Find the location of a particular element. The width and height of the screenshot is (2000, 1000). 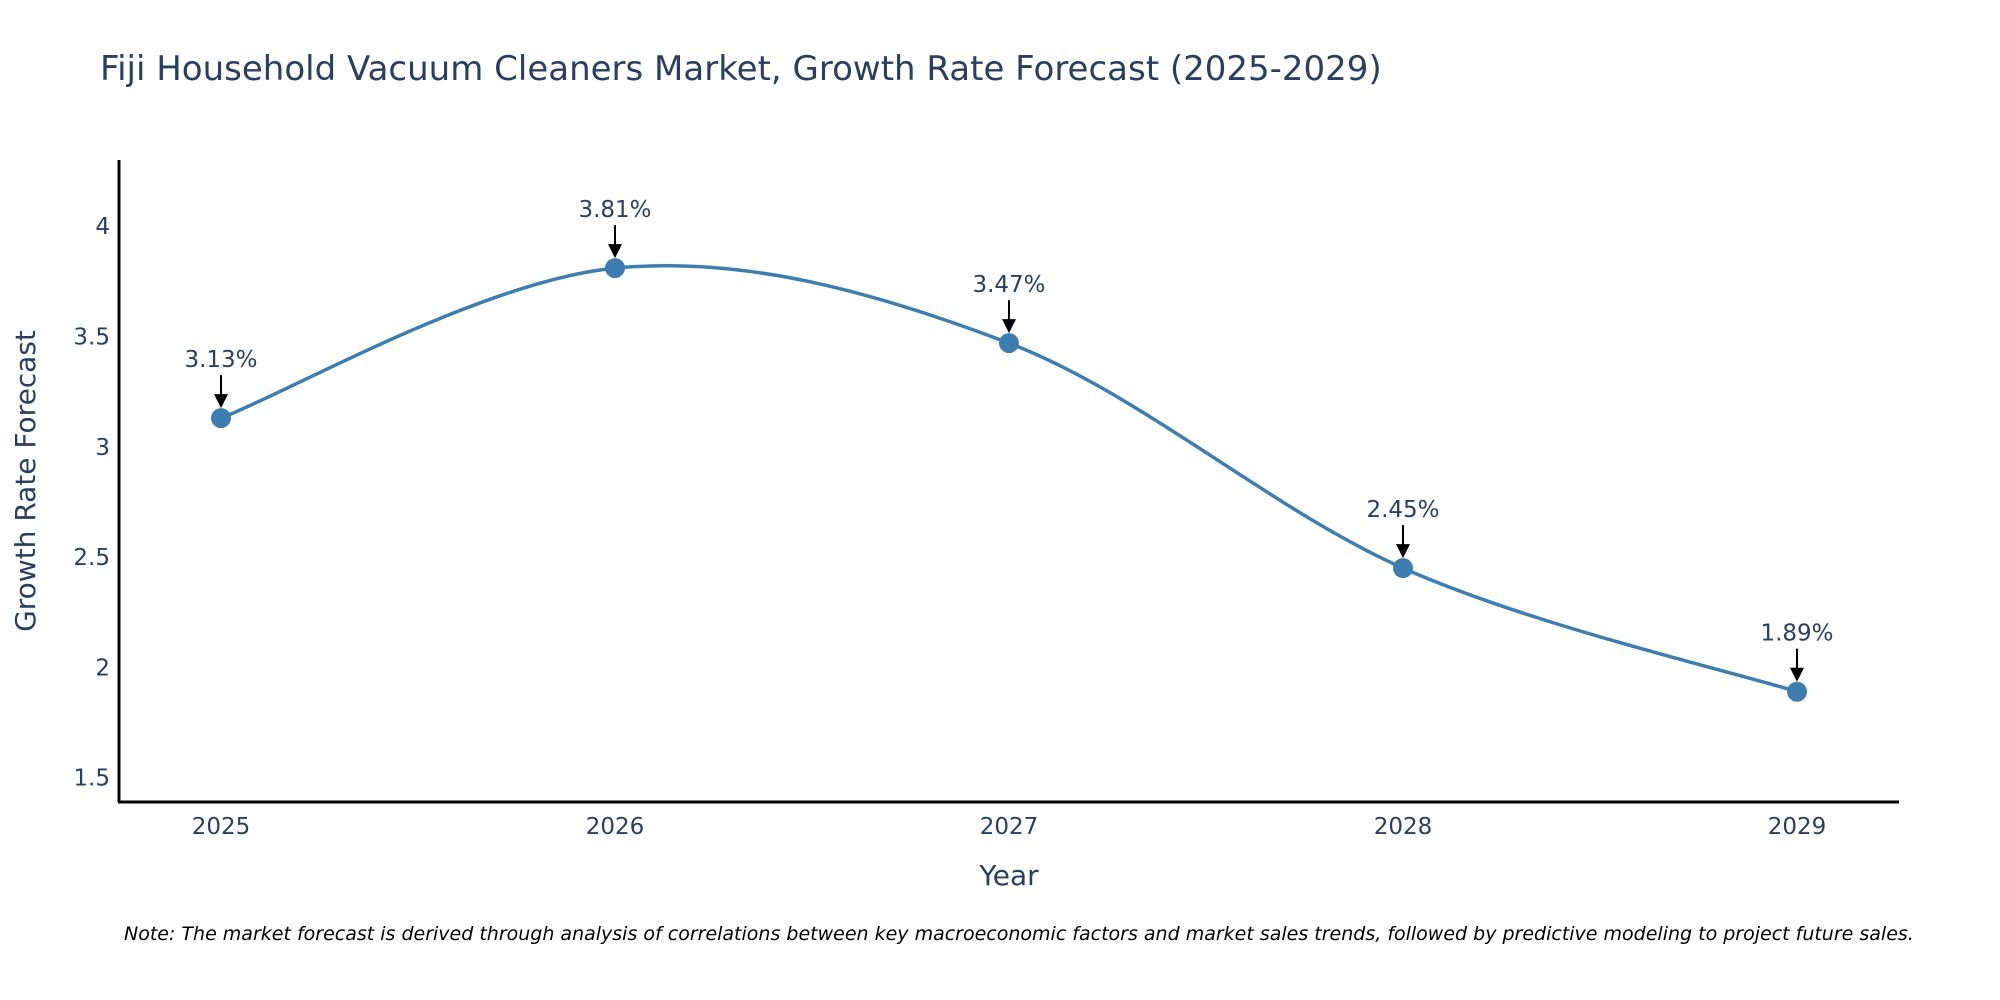

x-tick-label: 2028 is located at coordinates (1403, 827).